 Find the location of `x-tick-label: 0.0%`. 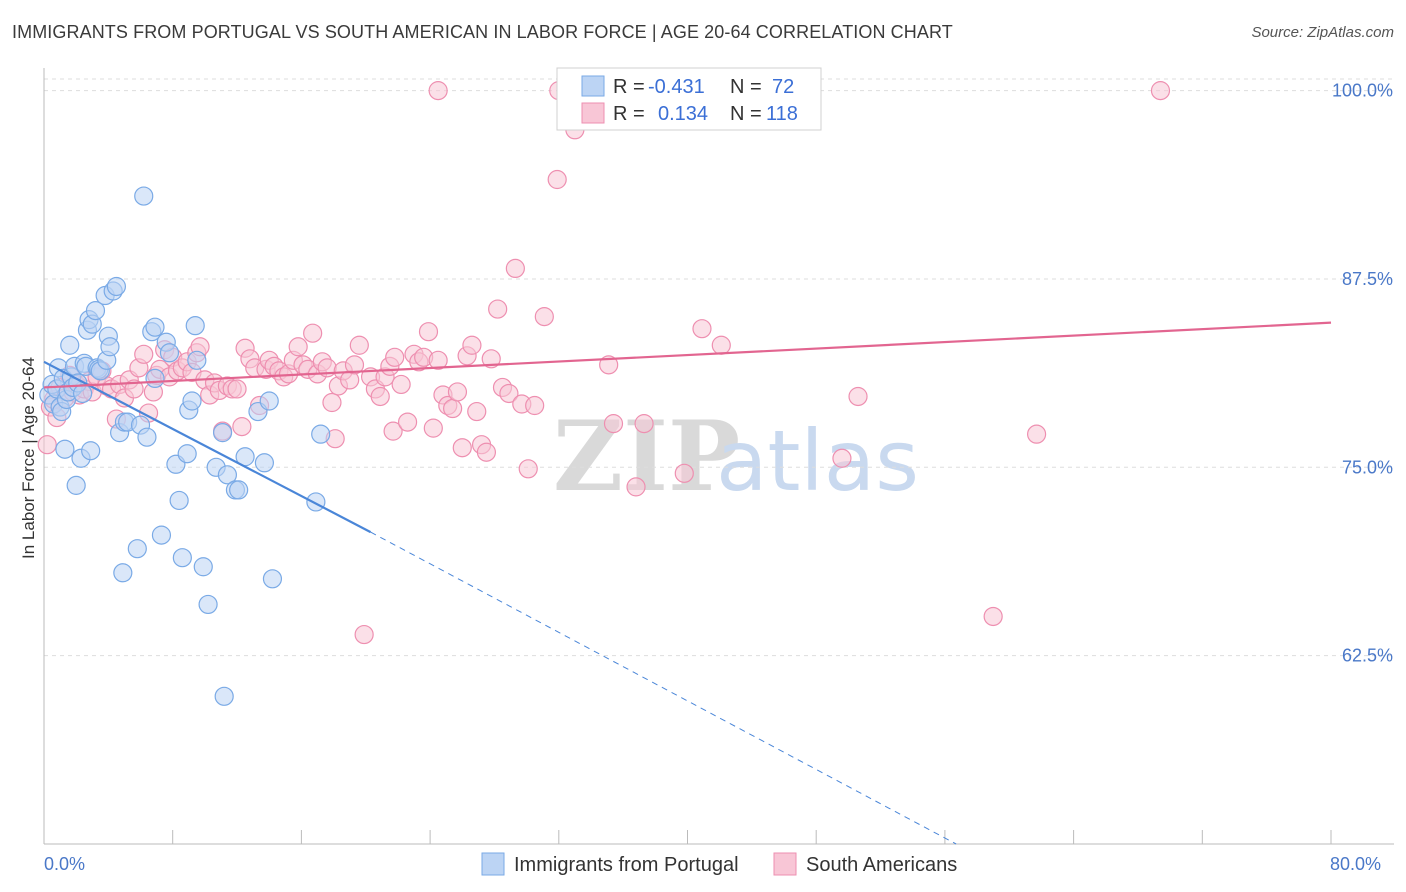

x-tick-label: 0.0% is located at coordinates (64, 864).